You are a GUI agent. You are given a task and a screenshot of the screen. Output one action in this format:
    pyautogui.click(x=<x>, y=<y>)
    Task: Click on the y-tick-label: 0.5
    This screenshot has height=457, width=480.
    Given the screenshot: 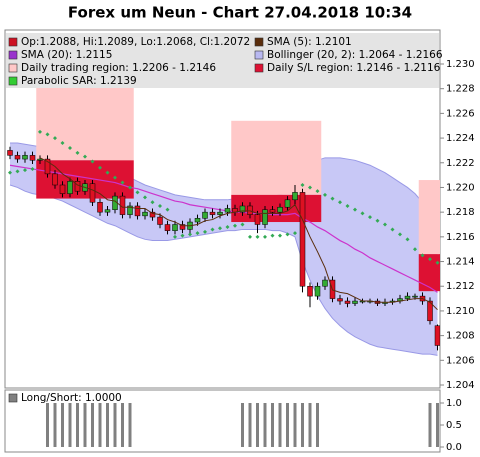 What is the action you would take?
    pyautogui.click(x=454, y=425)
    